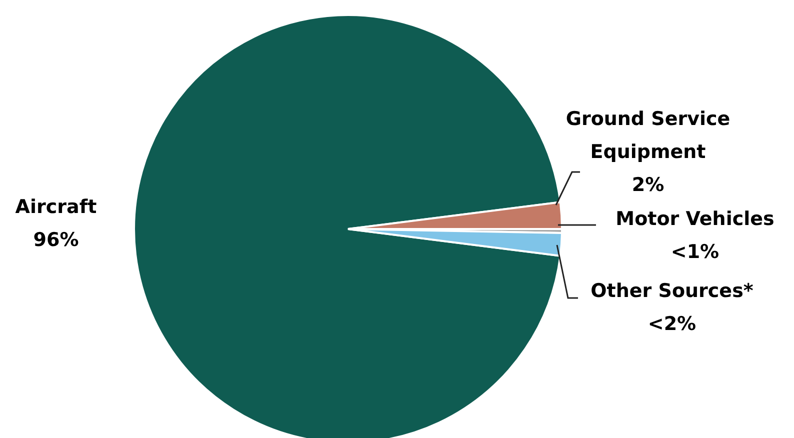 The height and width of the screenshot is (438, 794). I want to click on data-label: <2%, so click(672, 324).